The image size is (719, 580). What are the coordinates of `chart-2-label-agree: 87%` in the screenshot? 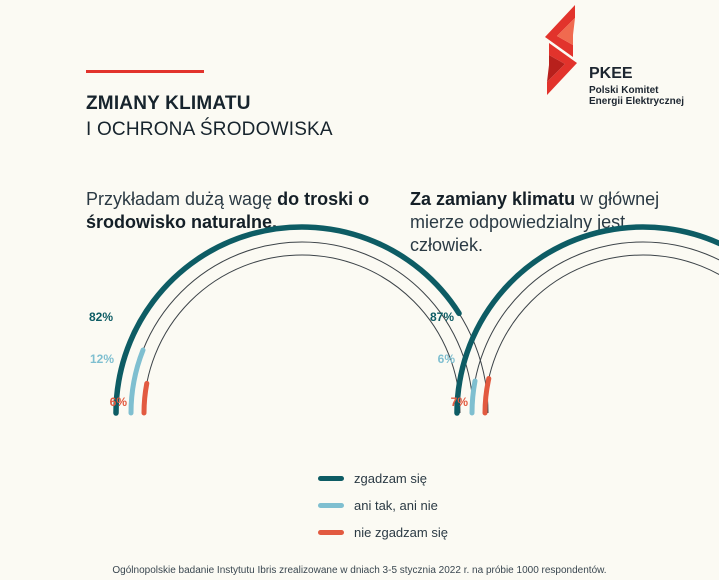 It's located at (442, 317).